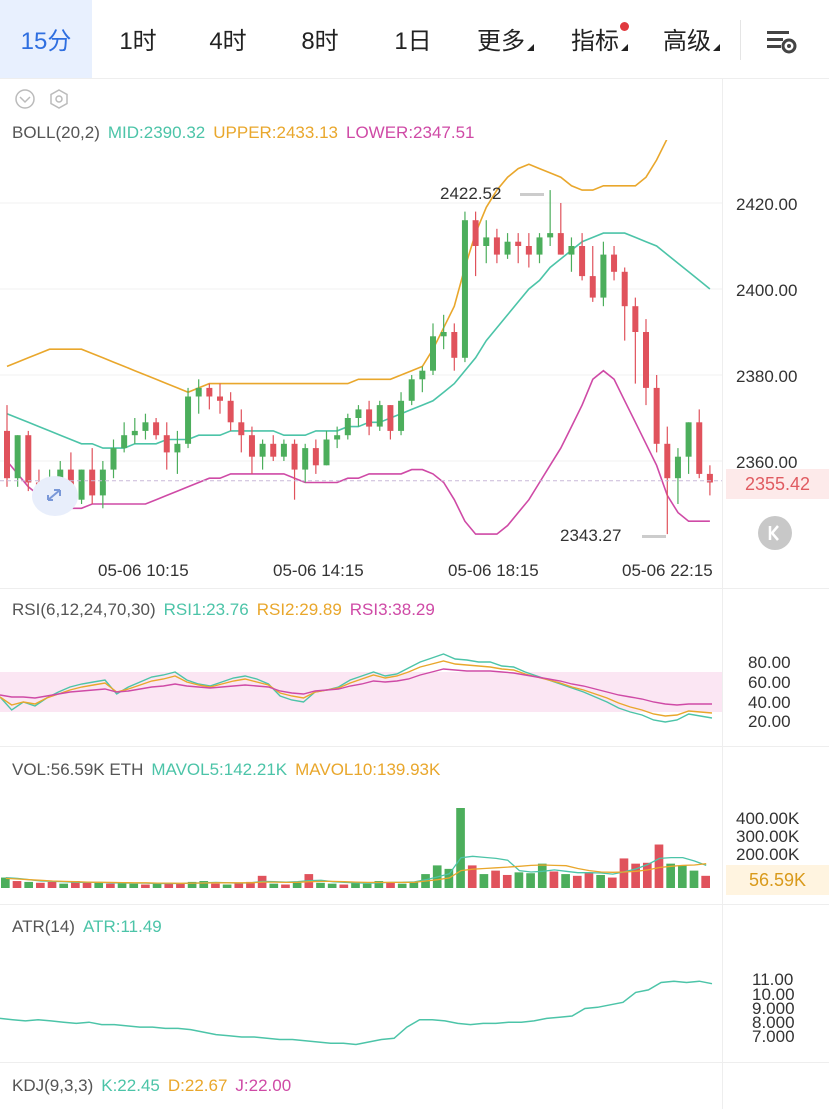 The height and width of the screenshot is (1109, 829). What do you see at coordinates (263, 1085) in the screenshot?
I see `kdj-j: J:22.00` at bounding box center [263, 1085].